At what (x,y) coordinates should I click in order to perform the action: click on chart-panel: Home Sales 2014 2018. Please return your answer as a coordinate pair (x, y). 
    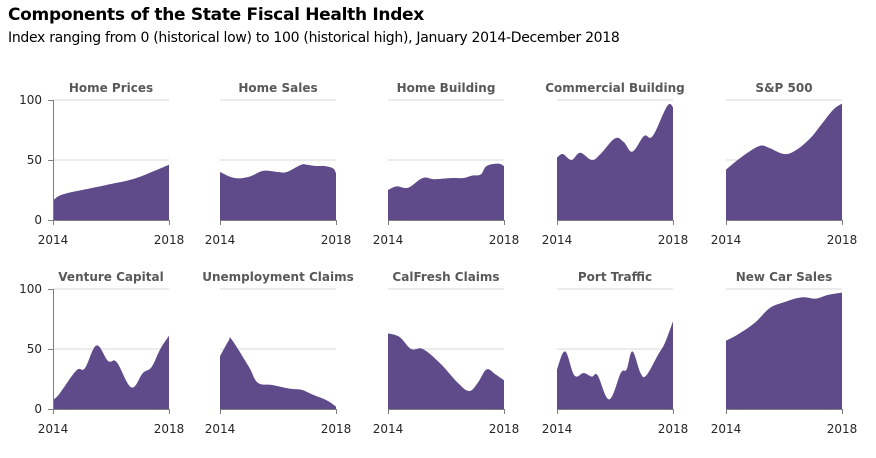
    Looking at the image, I should click on (278, 164).